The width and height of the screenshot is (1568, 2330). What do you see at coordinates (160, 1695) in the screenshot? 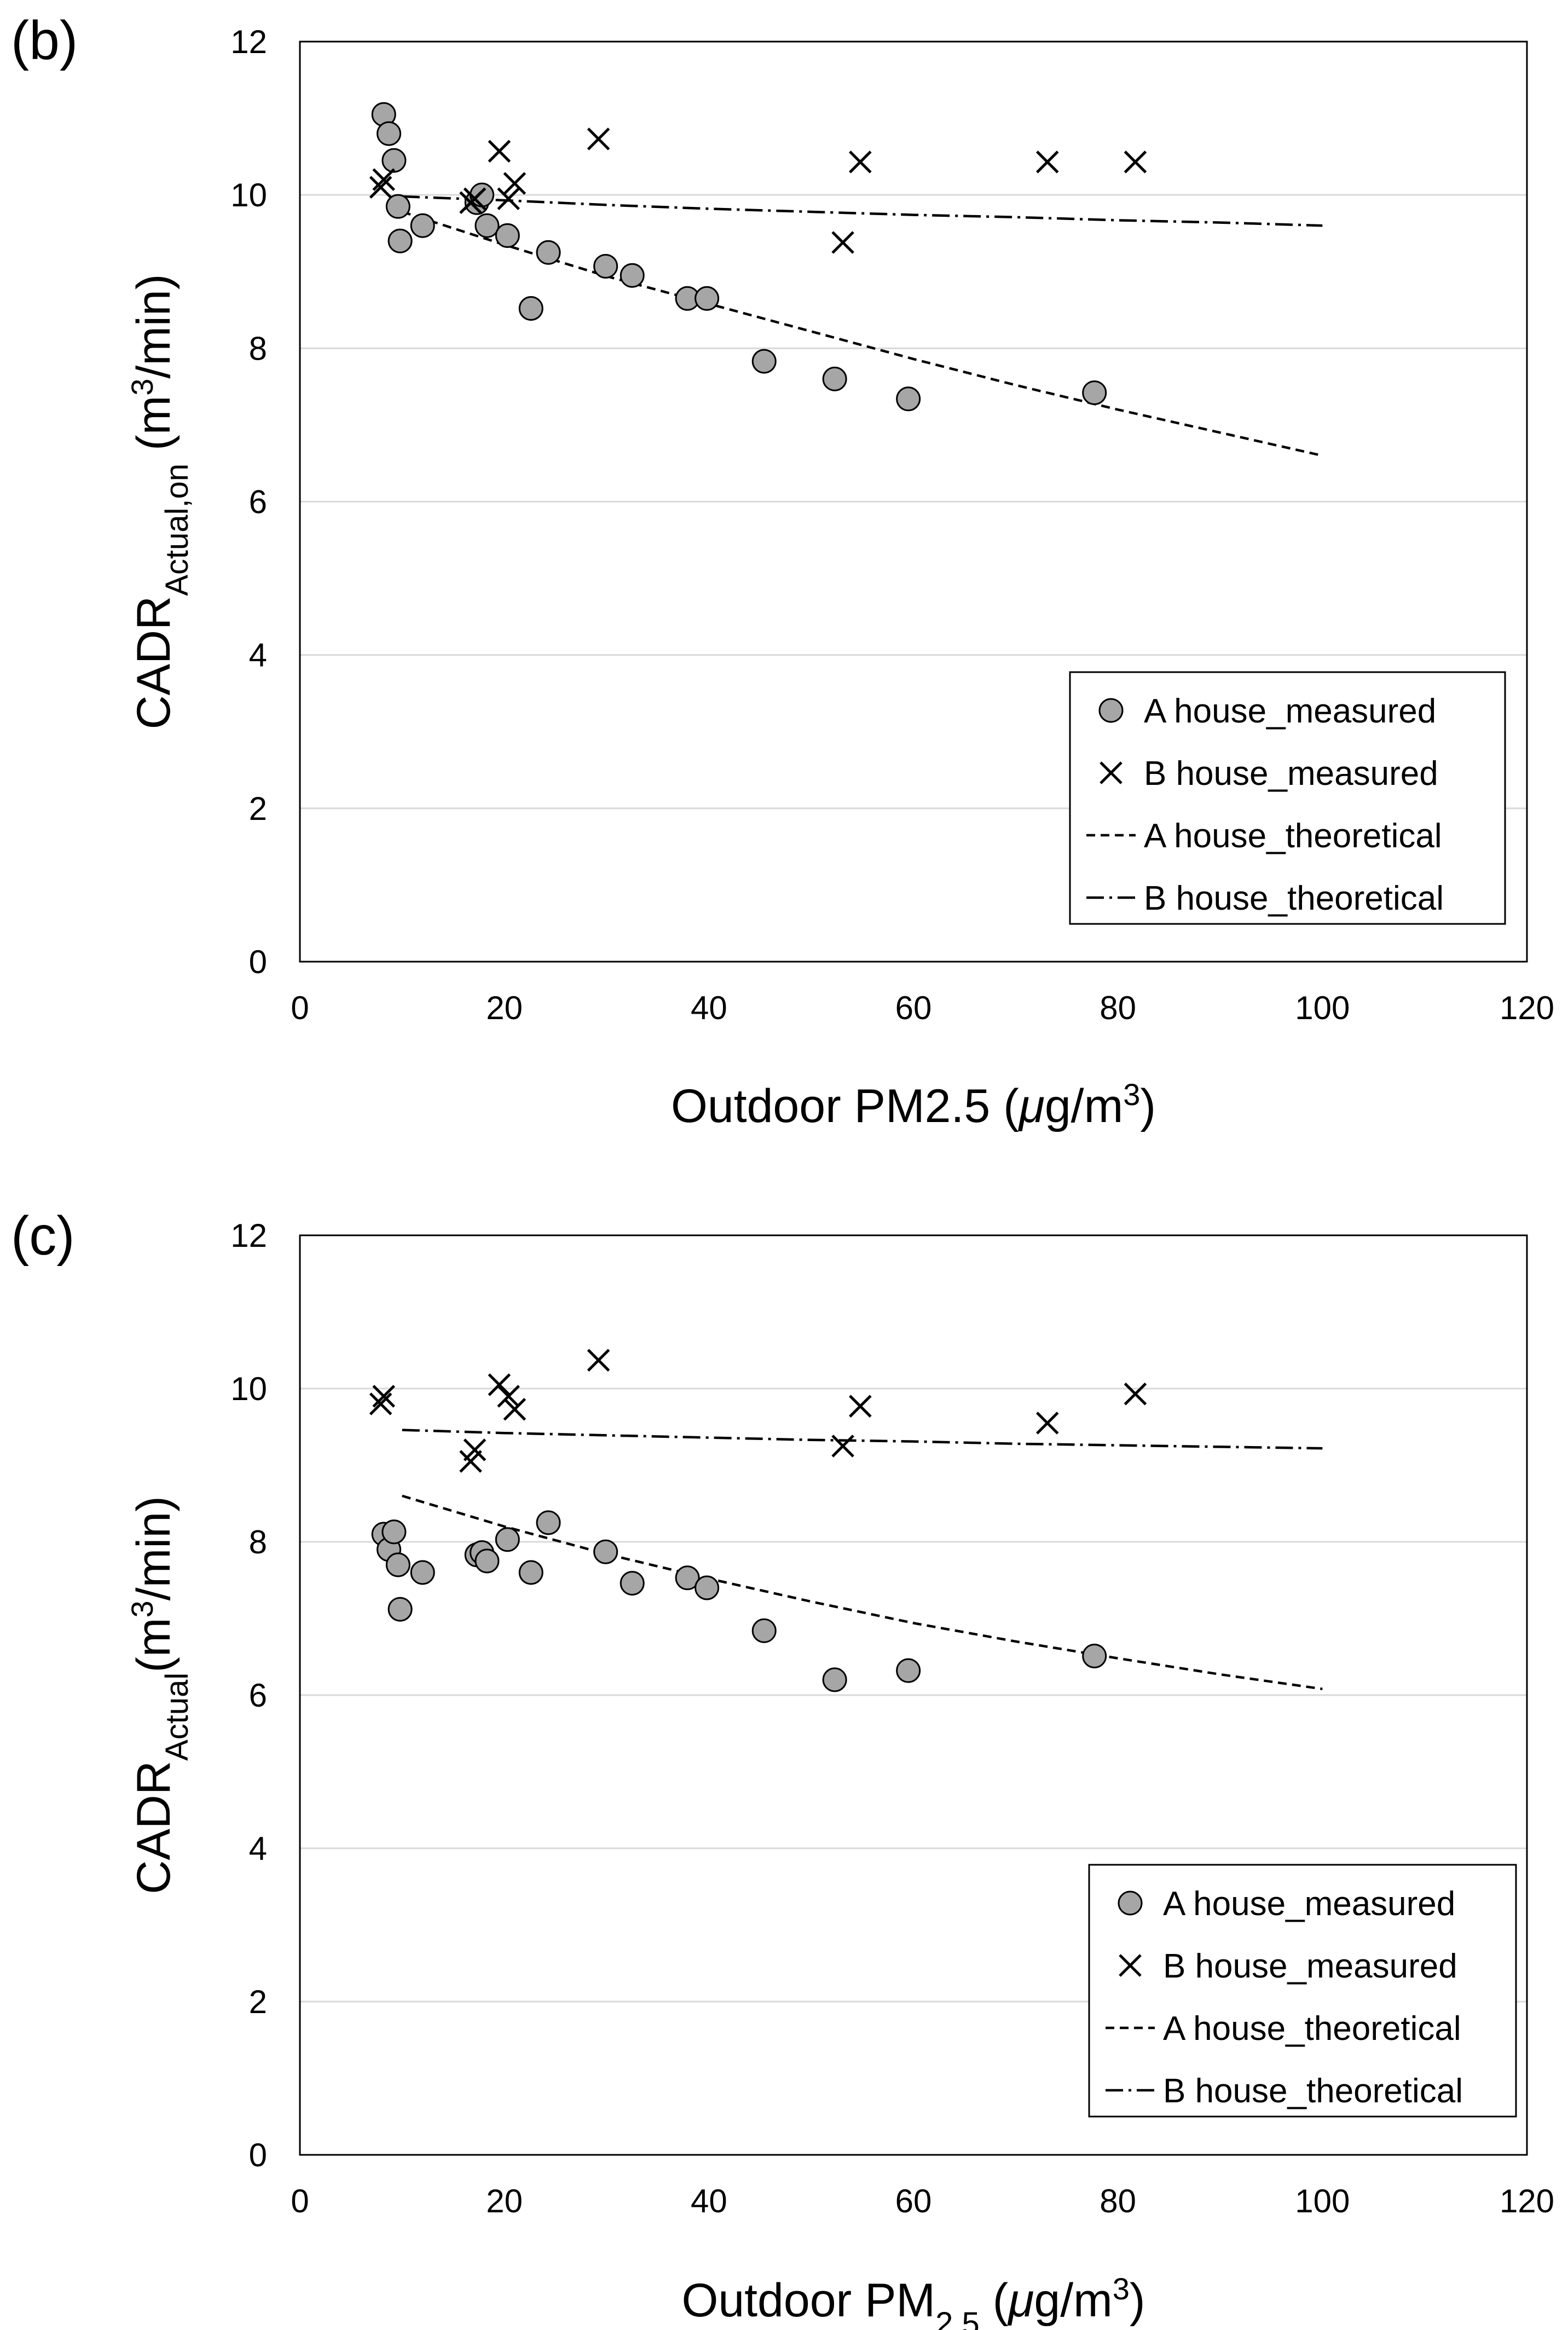
I see `y-axis-title: CADRActual(m3/min)` at bounding box center [160, 1695].